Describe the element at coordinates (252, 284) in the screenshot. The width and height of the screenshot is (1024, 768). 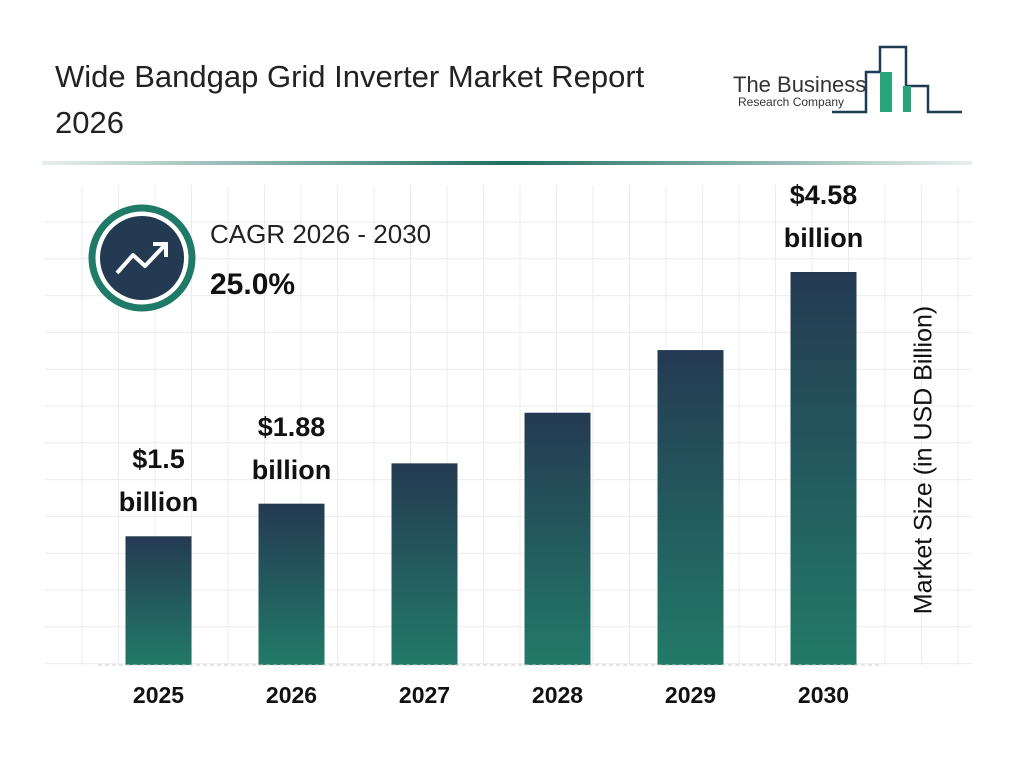
I see `cagr-value: 25.0%` at that location.